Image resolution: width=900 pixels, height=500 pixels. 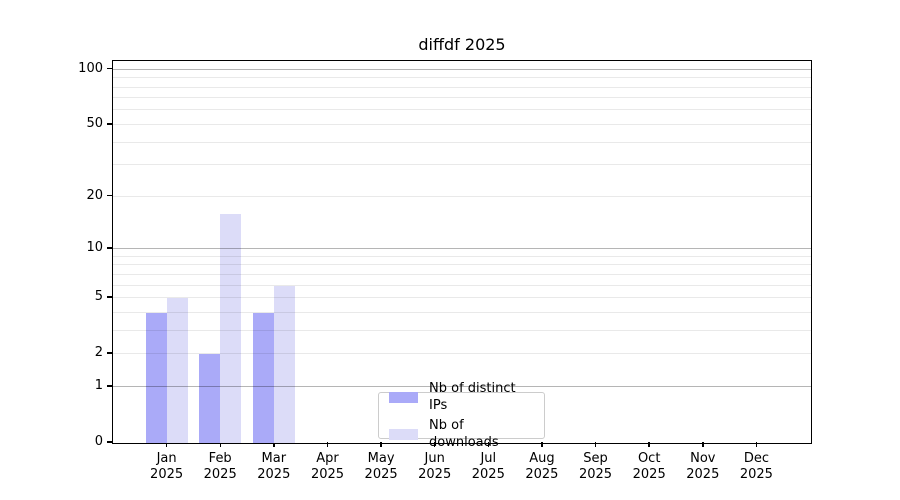 What do you see at coordinates (231, 328) in the screenshot?
I see `bar-series1-feb` at bounding box center [231, 328].